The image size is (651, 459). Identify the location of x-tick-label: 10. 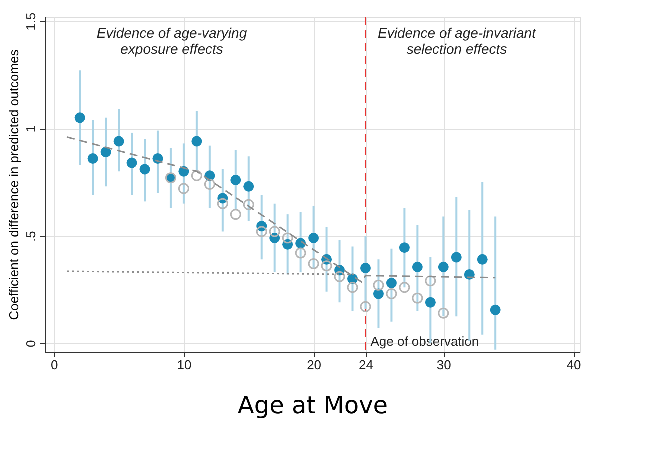
(184, 365).